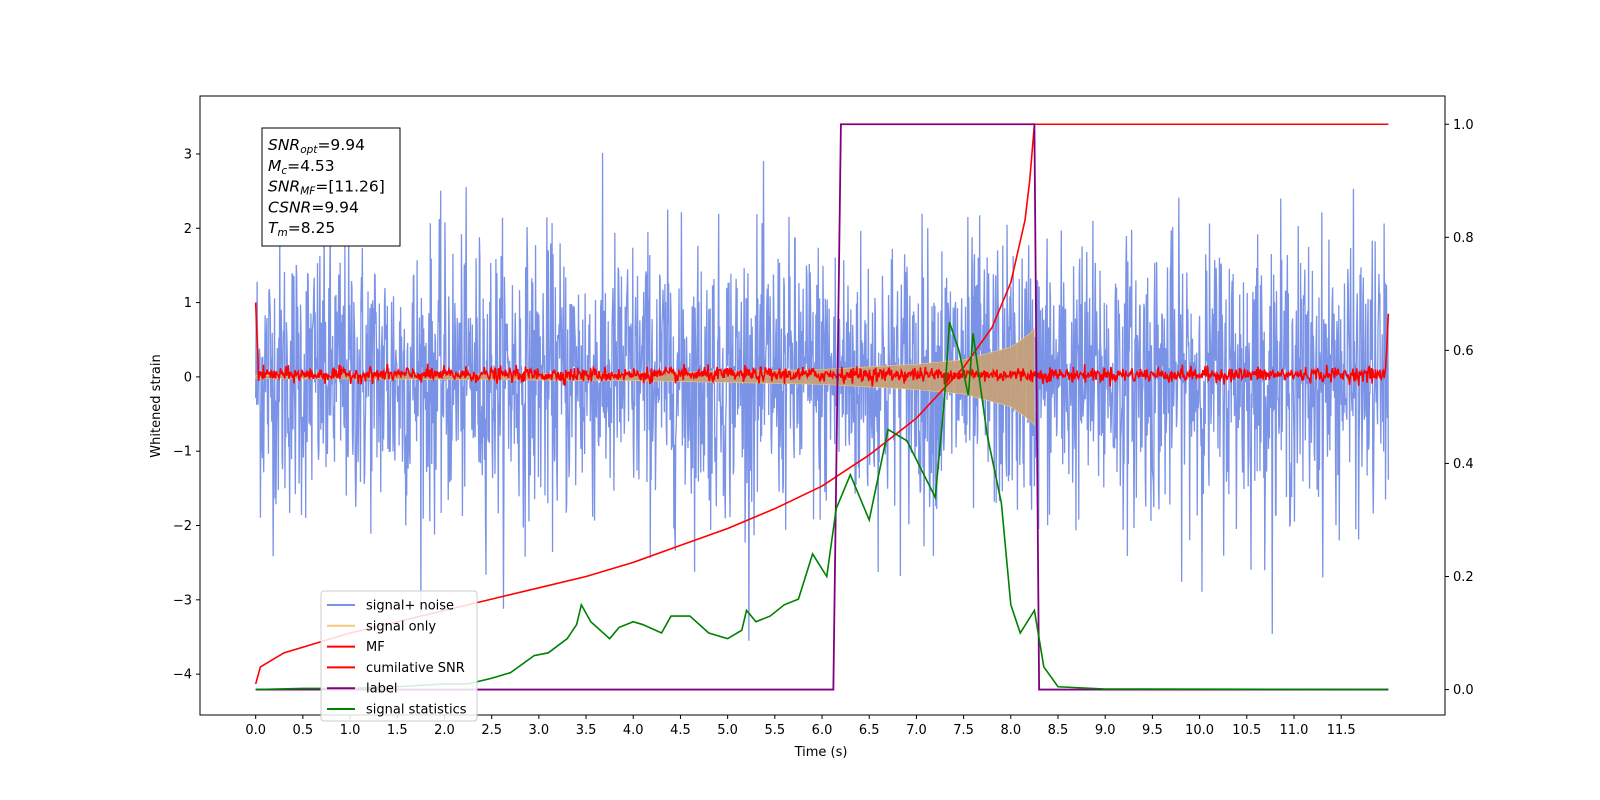 This screenshot has height=800, width=1600. What do you see at coordinates (1058, 730) in the screenshot?
I see `x-tick-label: 8.5` at bounding box center [1058, 730].